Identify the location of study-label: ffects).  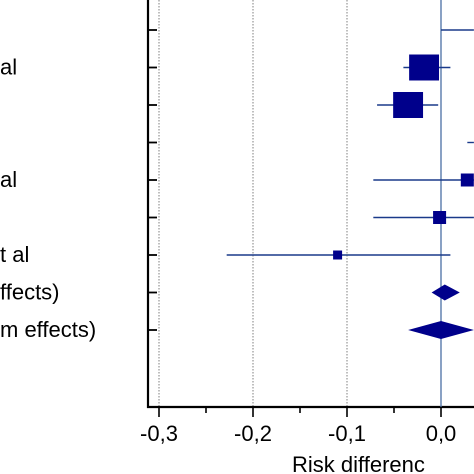
(30, 292).